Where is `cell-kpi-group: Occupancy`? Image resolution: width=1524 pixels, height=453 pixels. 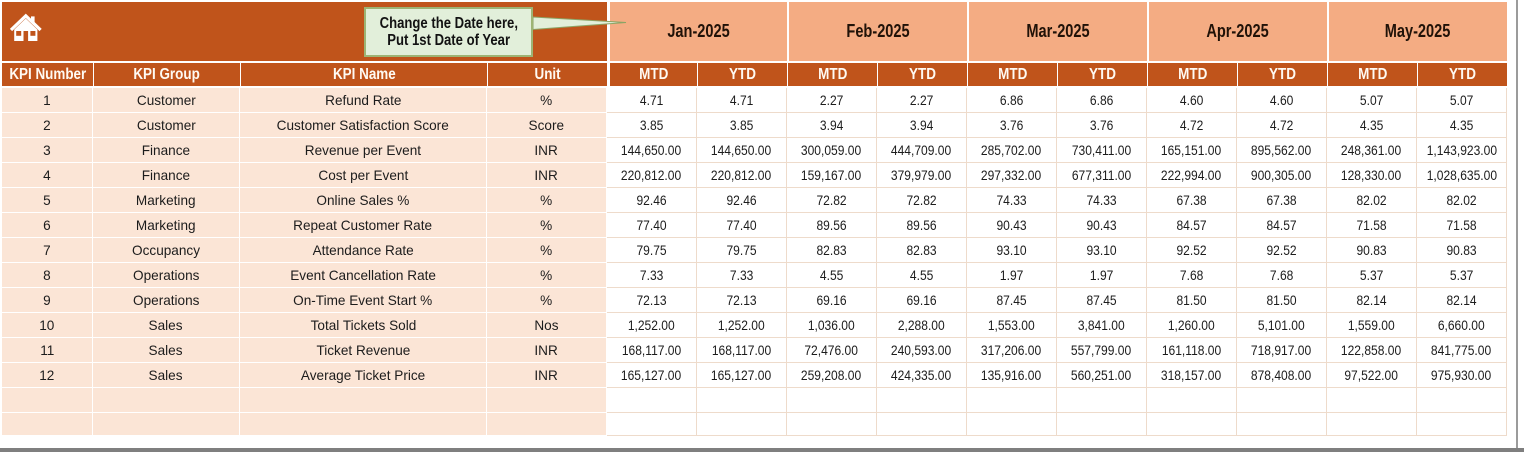
cell-kpi-group: Occupancy is located at coordinates (166, 250).